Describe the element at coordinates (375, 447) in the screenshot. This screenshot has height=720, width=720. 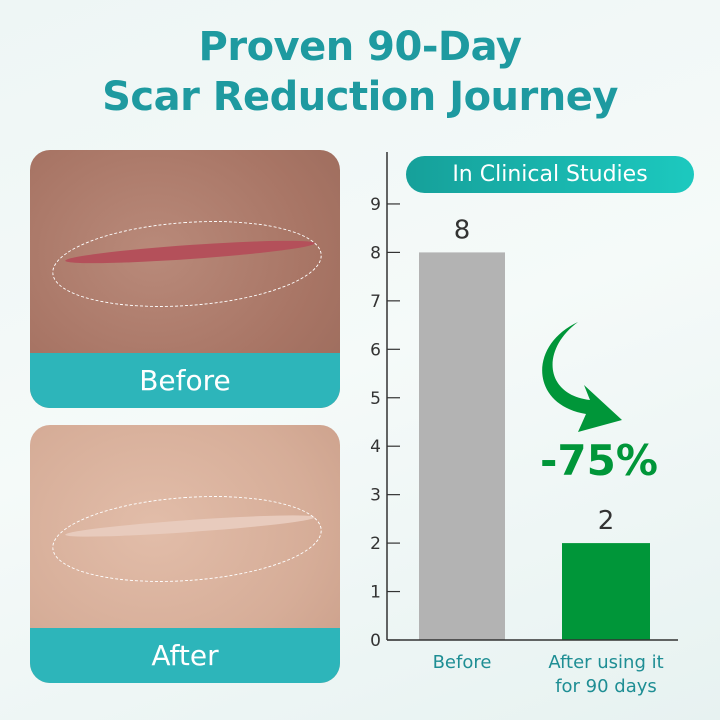
I see `y-tick-label: 4` at that location.